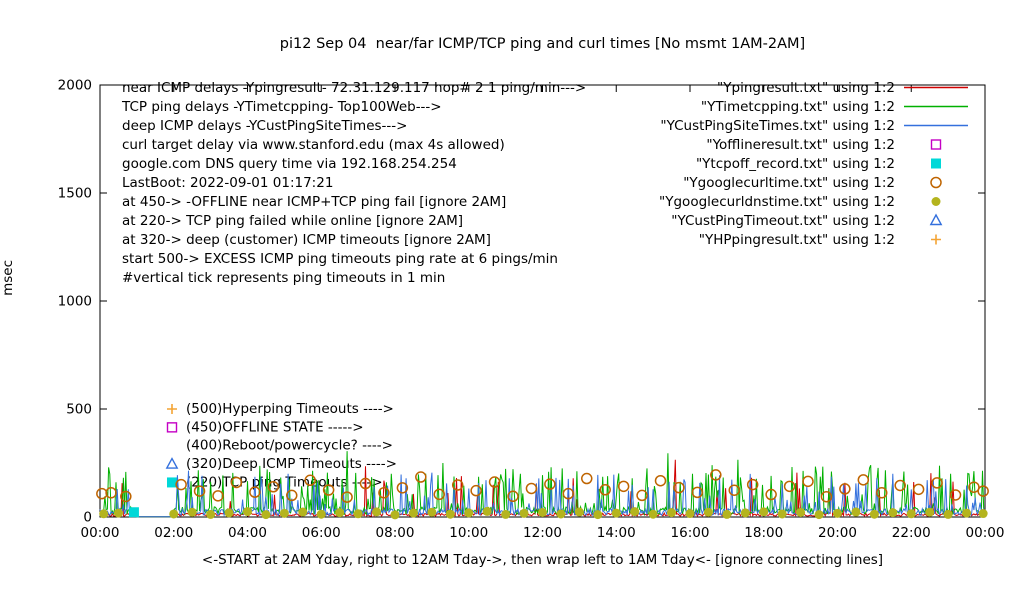  What do you see at coordinates (172, 482) in the screenshot?
I see `level-annotation-filled-square` at bounding box center [172, 482].